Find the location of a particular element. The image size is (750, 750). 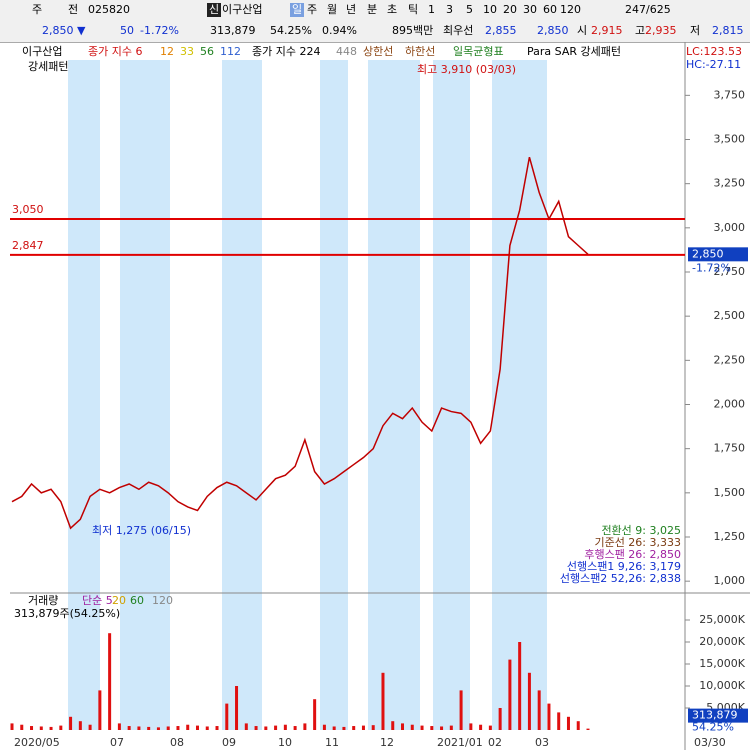

current-volume-box is located at coordinates (718, 715).